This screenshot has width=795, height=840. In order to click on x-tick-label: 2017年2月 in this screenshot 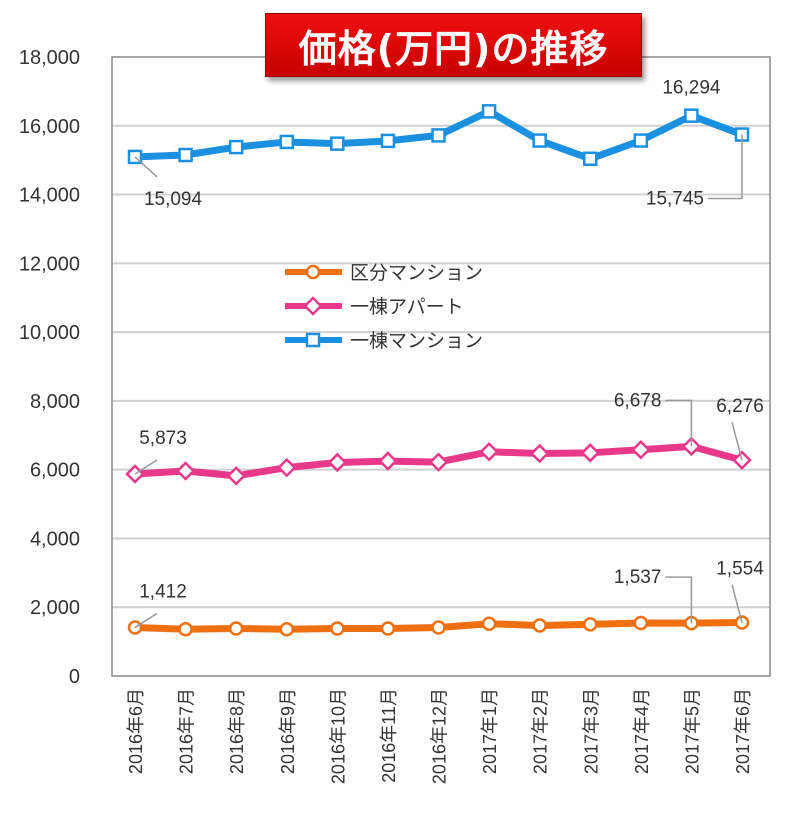, I will do `click(541, 731)`.